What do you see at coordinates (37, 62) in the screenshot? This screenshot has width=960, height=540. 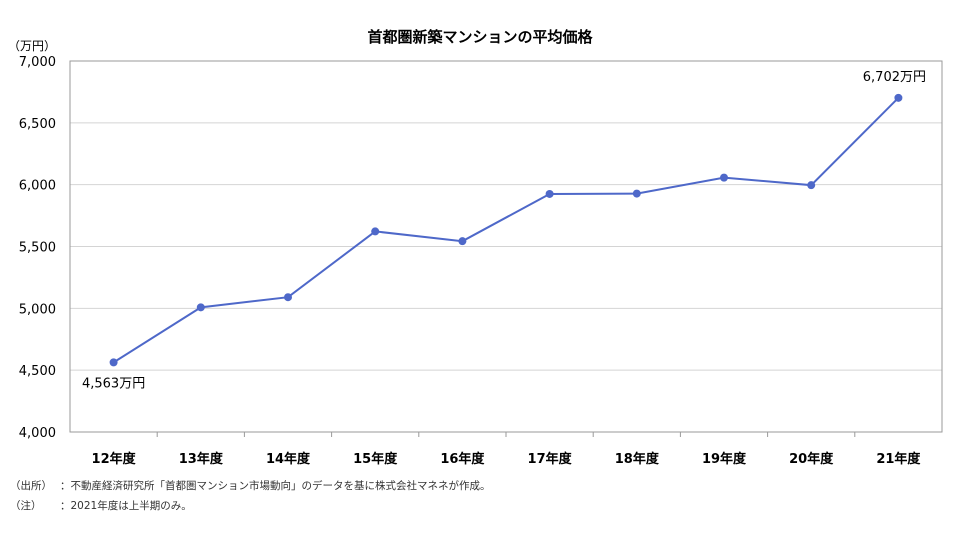 I see `y-tick-label: 7,000` at bounding box center [37, 62].